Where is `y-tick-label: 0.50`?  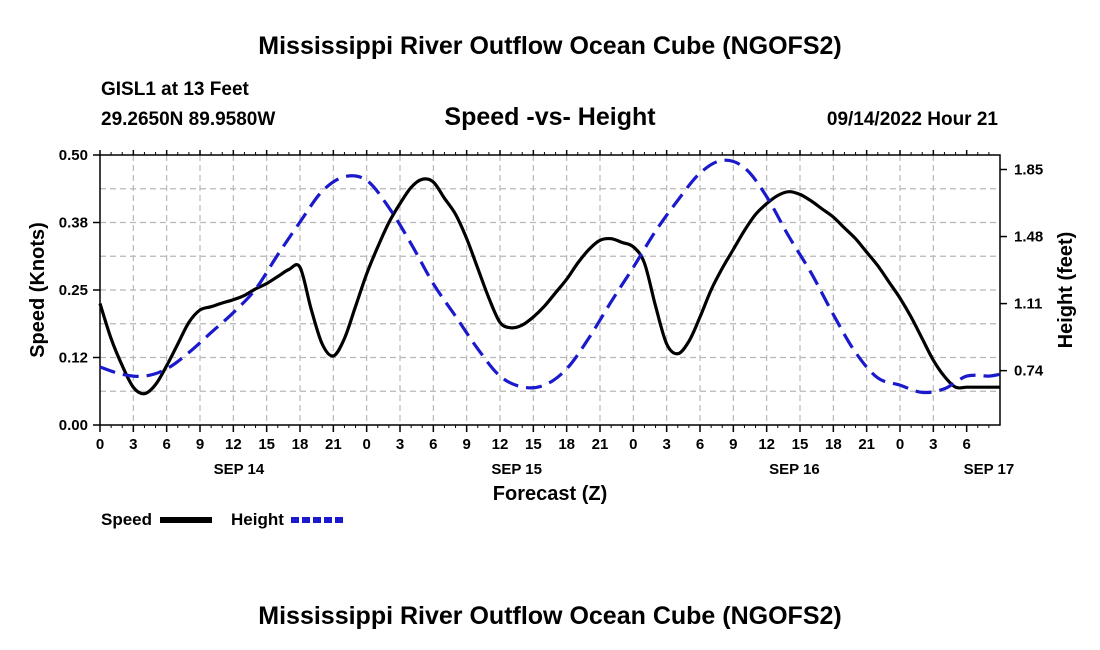
y-tick-label: 0.50 is located at coordinates (73, 155).